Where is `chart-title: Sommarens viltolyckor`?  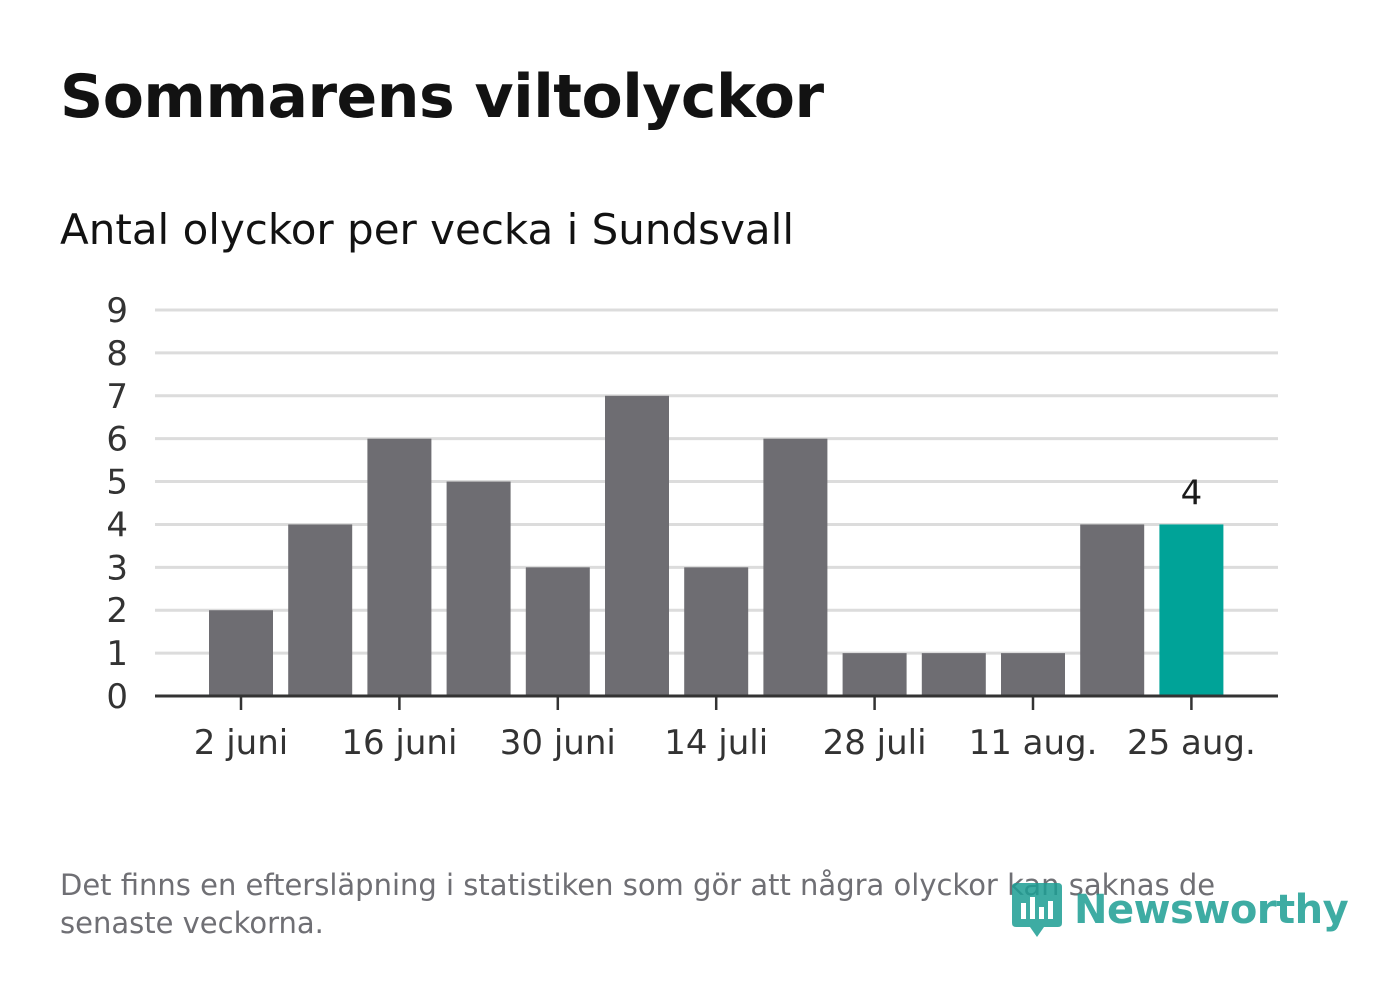
chart-title: Sommarens viltolyckor is located at coordinates (442, 97).